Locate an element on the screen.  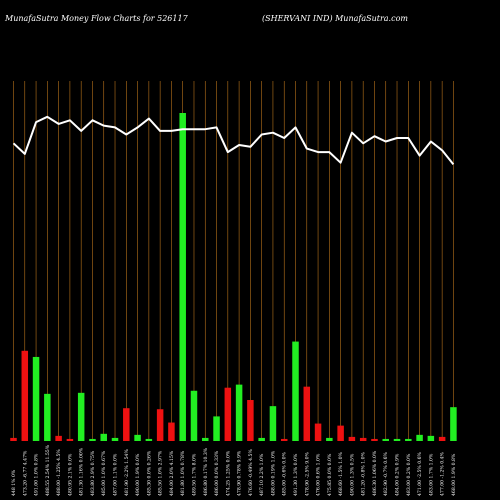
price-line is located at coordinates (233, 140).